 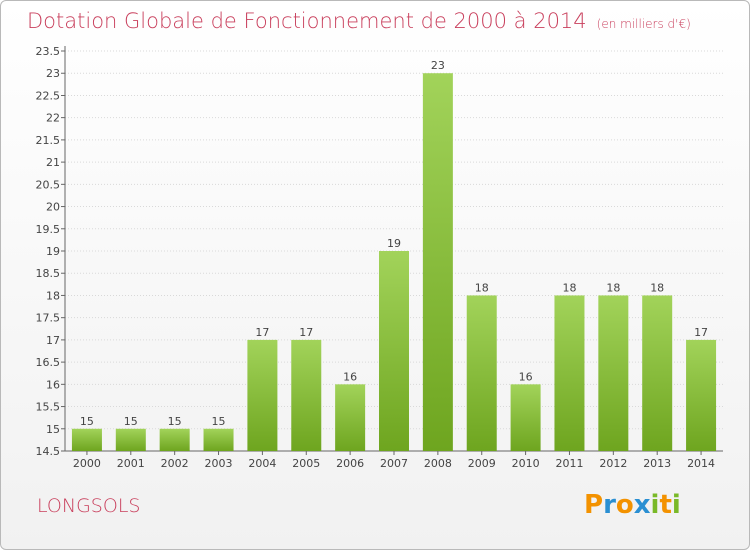 What do you see at coordinates (394, 243) in the screenshot?
I see `data-label: 19` at bounding box center [394, 243].